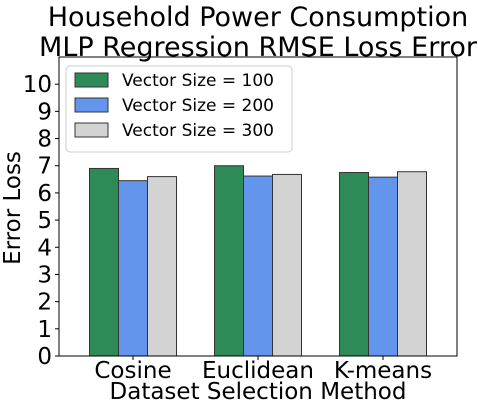 The height and width of the screenshot is (408, 478). What do you see at coordinates (44, 248) in the screenshot?
I see `y-tick-label: 4` at bounding box center [44, 248].